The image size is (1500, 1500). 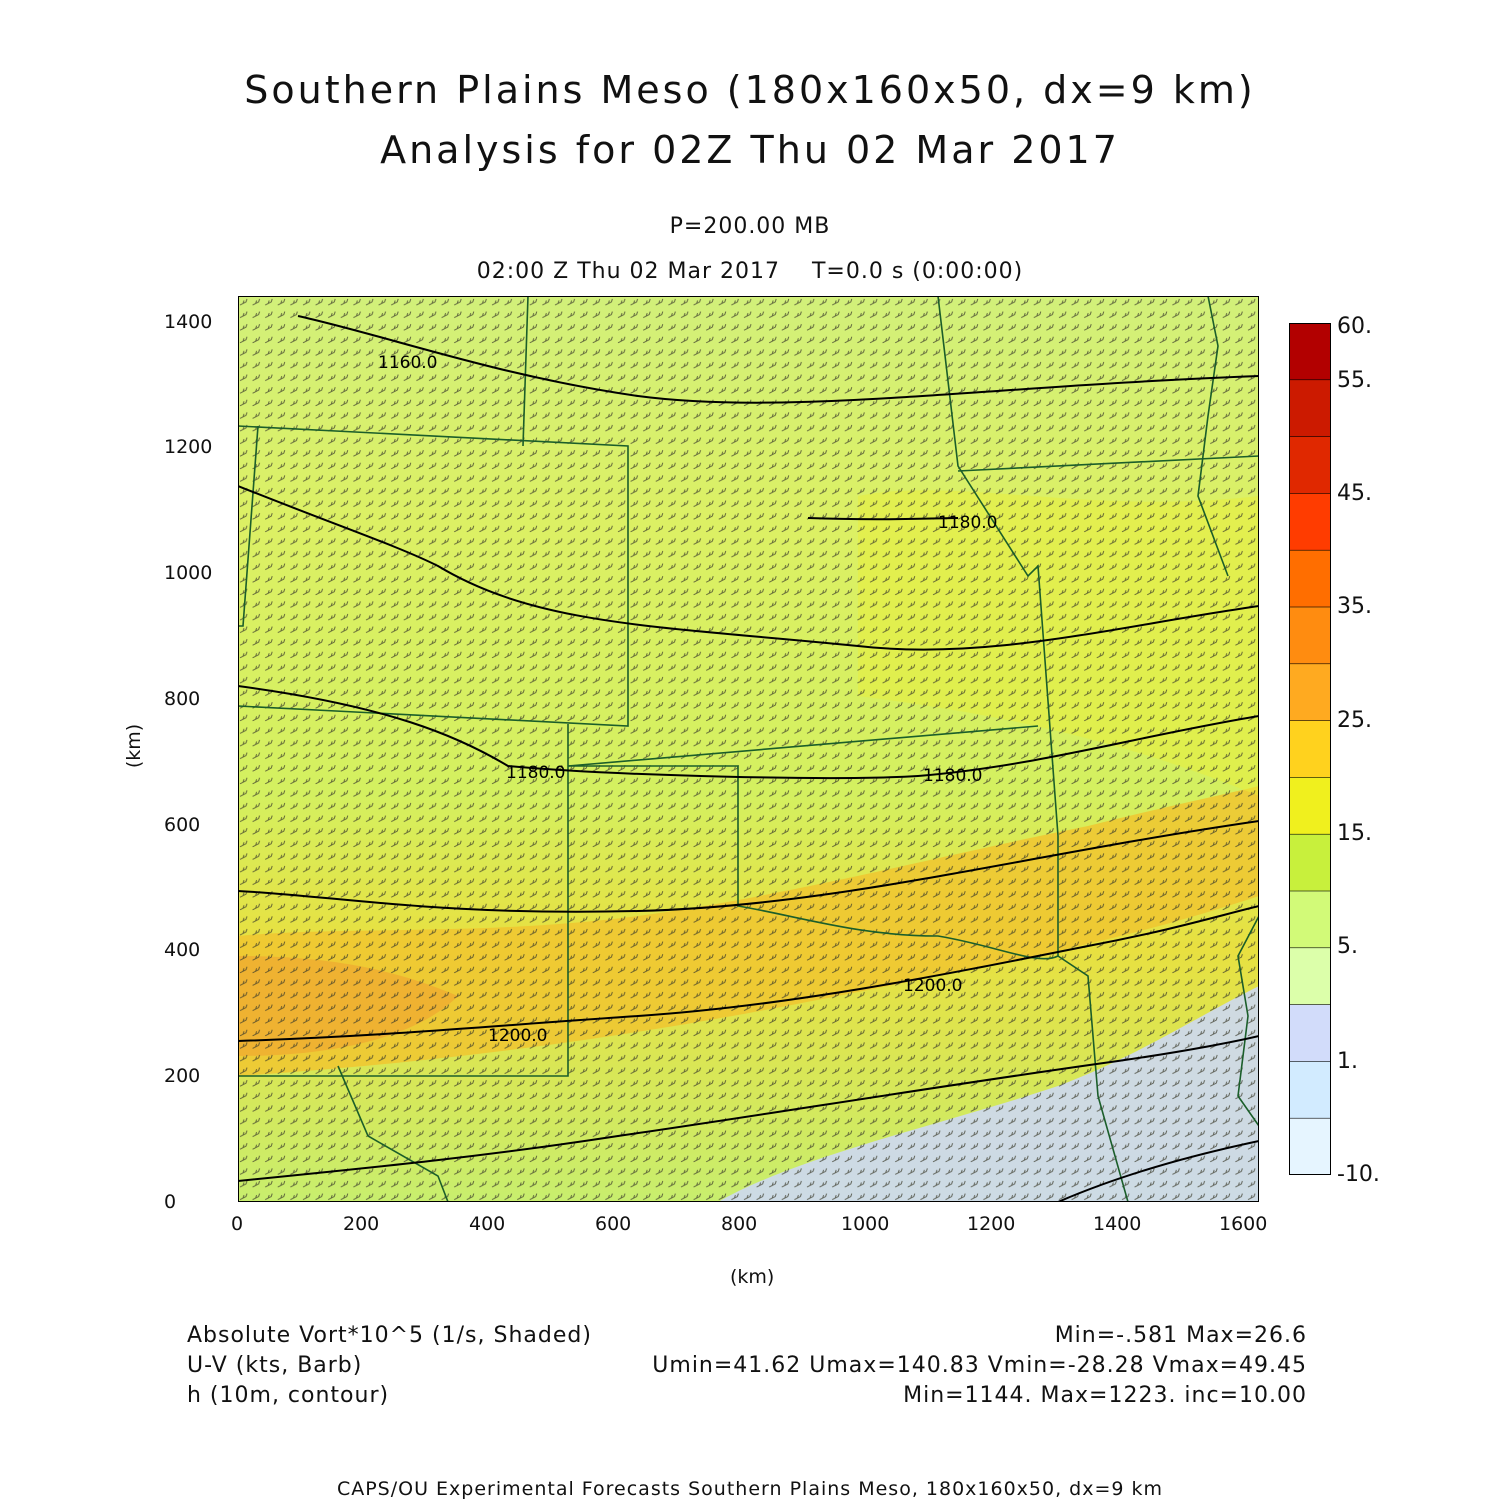 I want to click on colorbar-label: 1., so click(x=1347, y=1061).